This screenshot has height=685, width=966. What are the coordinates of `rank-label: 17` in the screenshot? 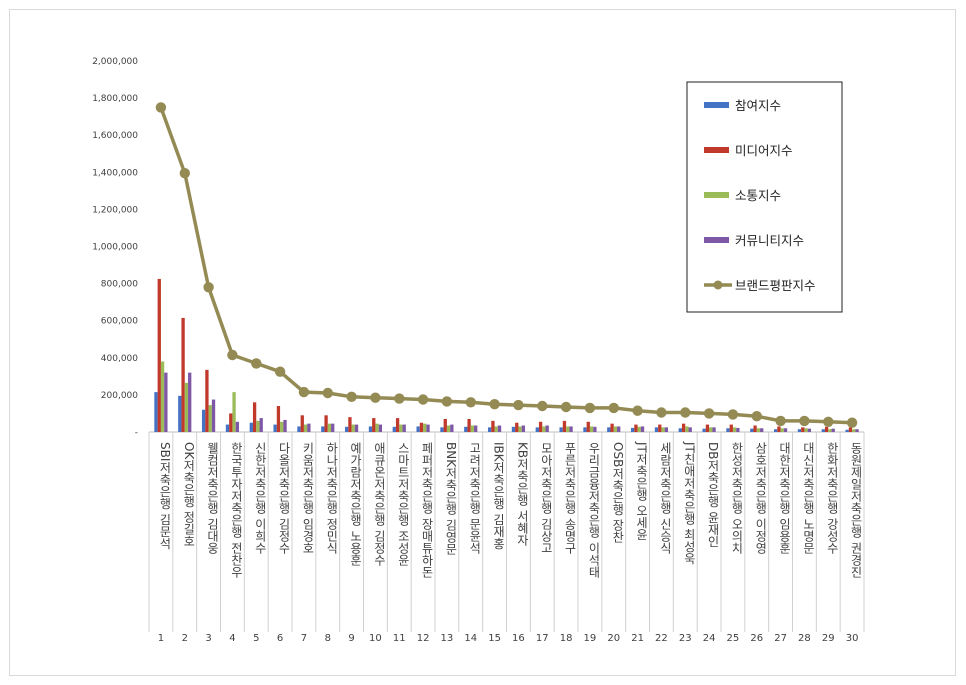 It's located at (542, 638).